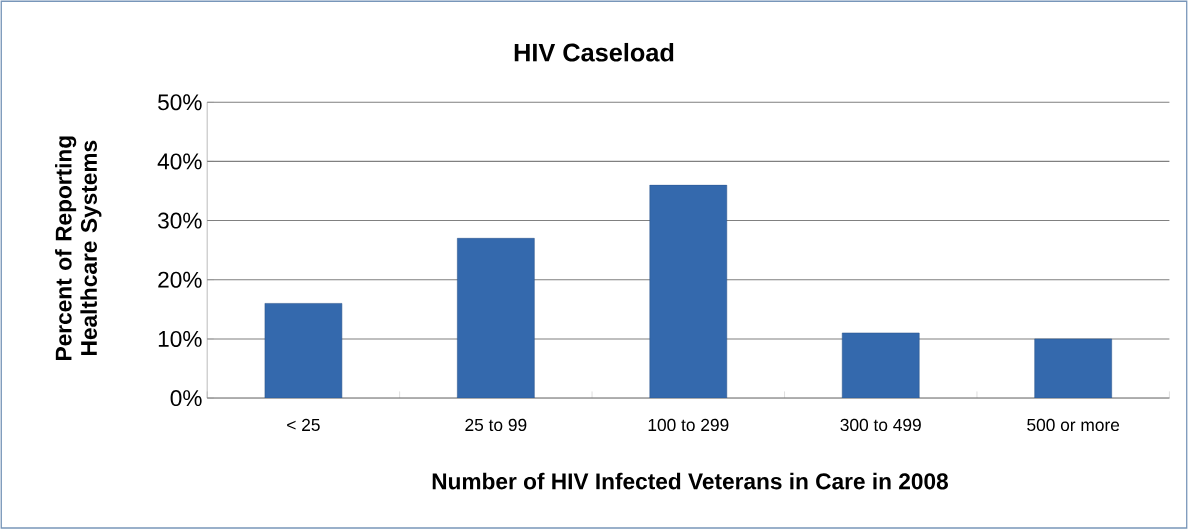 This screenshot has width=1188, height=529. What do you see at coordinates (179, 220) in the screenshot?
I see `y-tick-label: 30%` at bounding box center [179, 220].